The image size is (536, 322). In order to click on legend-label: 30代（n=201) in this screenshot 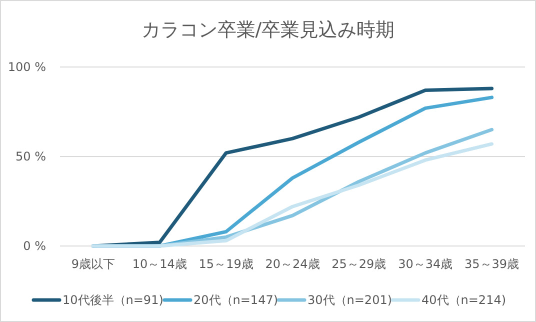, I will do `click(350, 300)`.